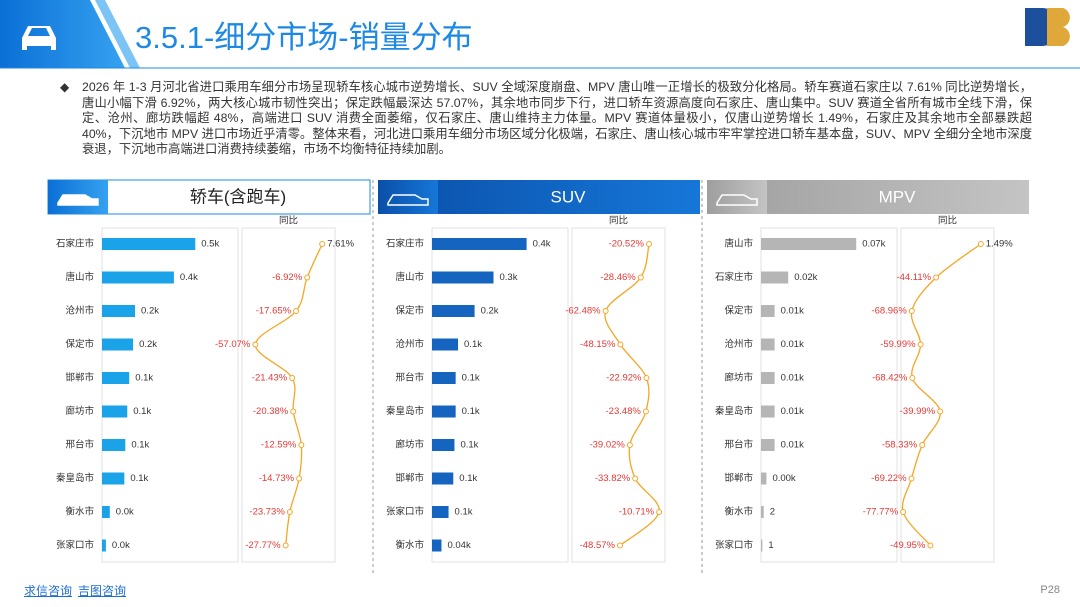 This screenshot has width=1080, height=607. What do you see at coordinates (277, 478) in the screenshot?
I see `yoy-label: -14.73%` at bounding box center [277, 478].